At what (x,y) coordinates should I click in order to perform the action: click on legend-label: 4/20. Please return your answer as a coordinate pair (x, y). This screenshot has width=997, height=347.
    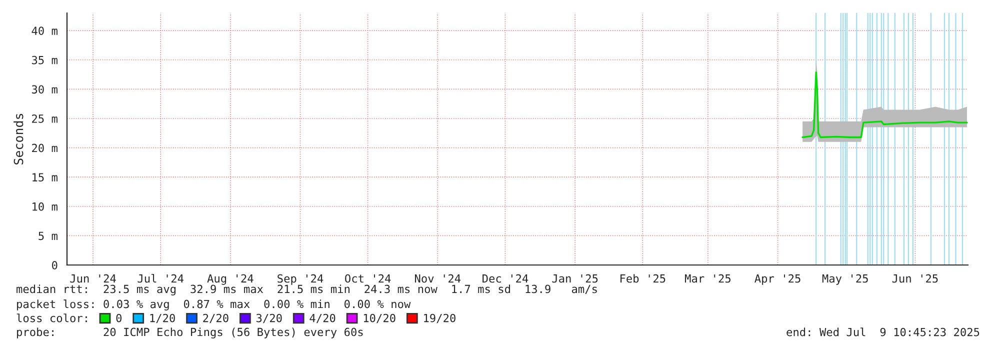
    Looking at the image, I should click on (323, 319).